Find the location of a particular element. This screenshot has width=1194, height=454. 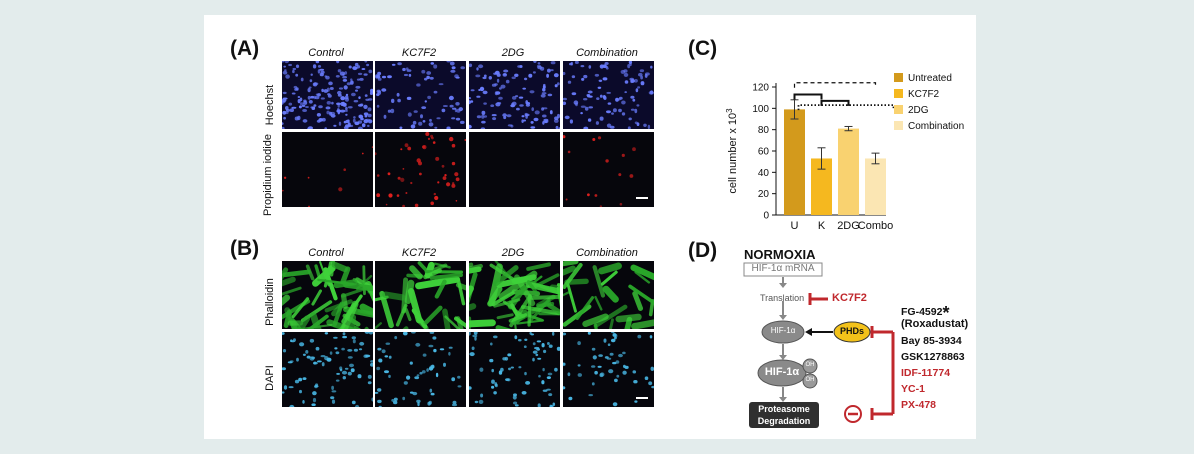

panel-a-col-combination: Combination is located at coordinates (607, 53).